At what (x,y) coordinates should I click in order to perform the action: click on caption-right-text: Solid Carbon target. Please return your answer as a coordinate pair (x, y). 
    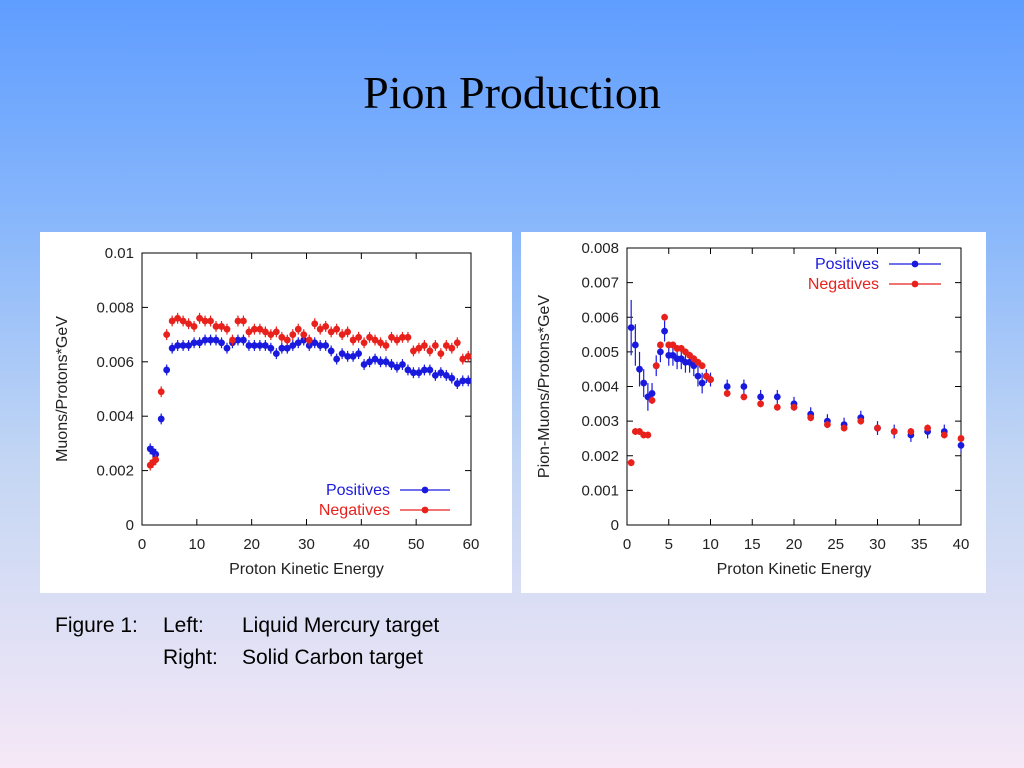
    Looking at the image, I should click on (332, 657).